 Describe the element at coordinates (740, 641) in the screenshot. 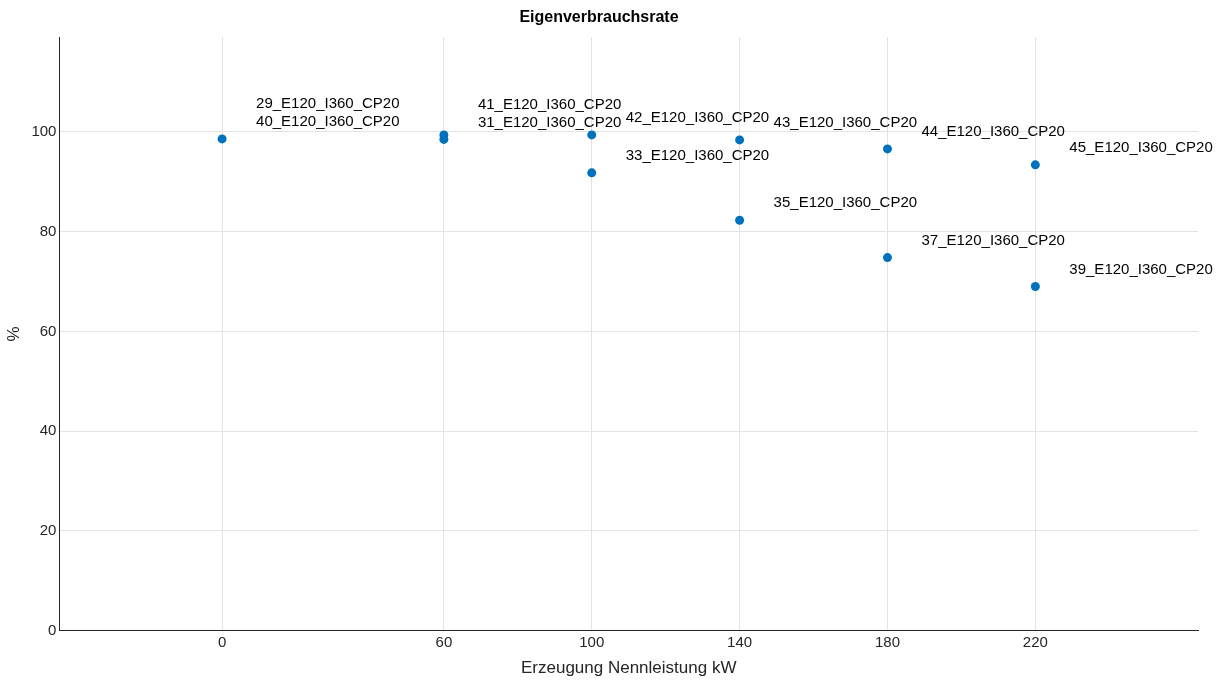

I see `x-tick-label: 140` at that location.